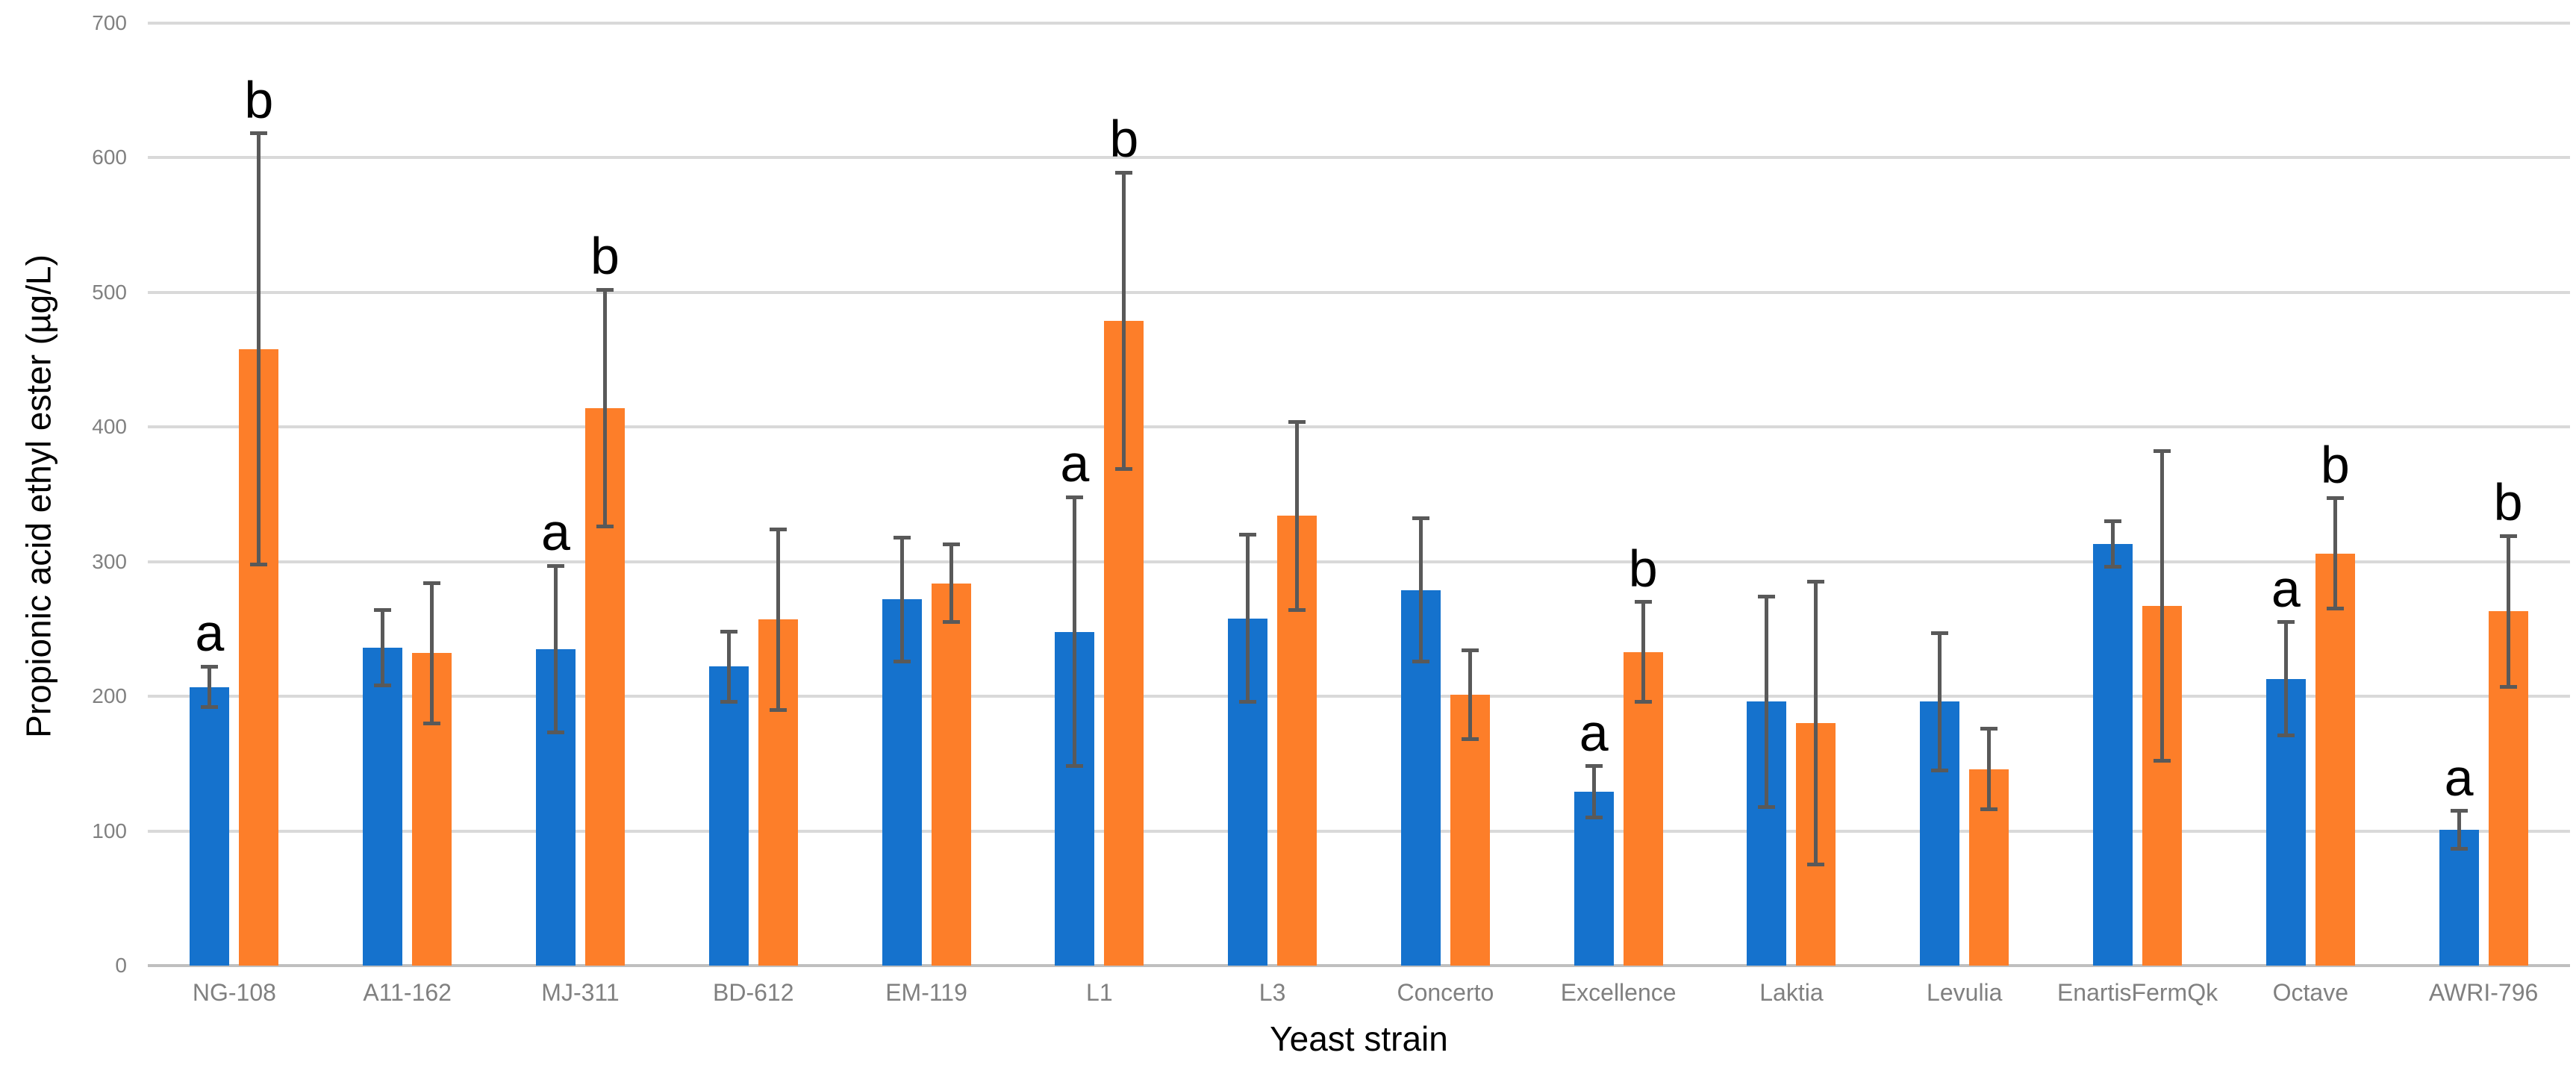 The image size is (2576, 1082). I want to click on error-bar-cap-top-orange-Levulia, so click(1989, 728).